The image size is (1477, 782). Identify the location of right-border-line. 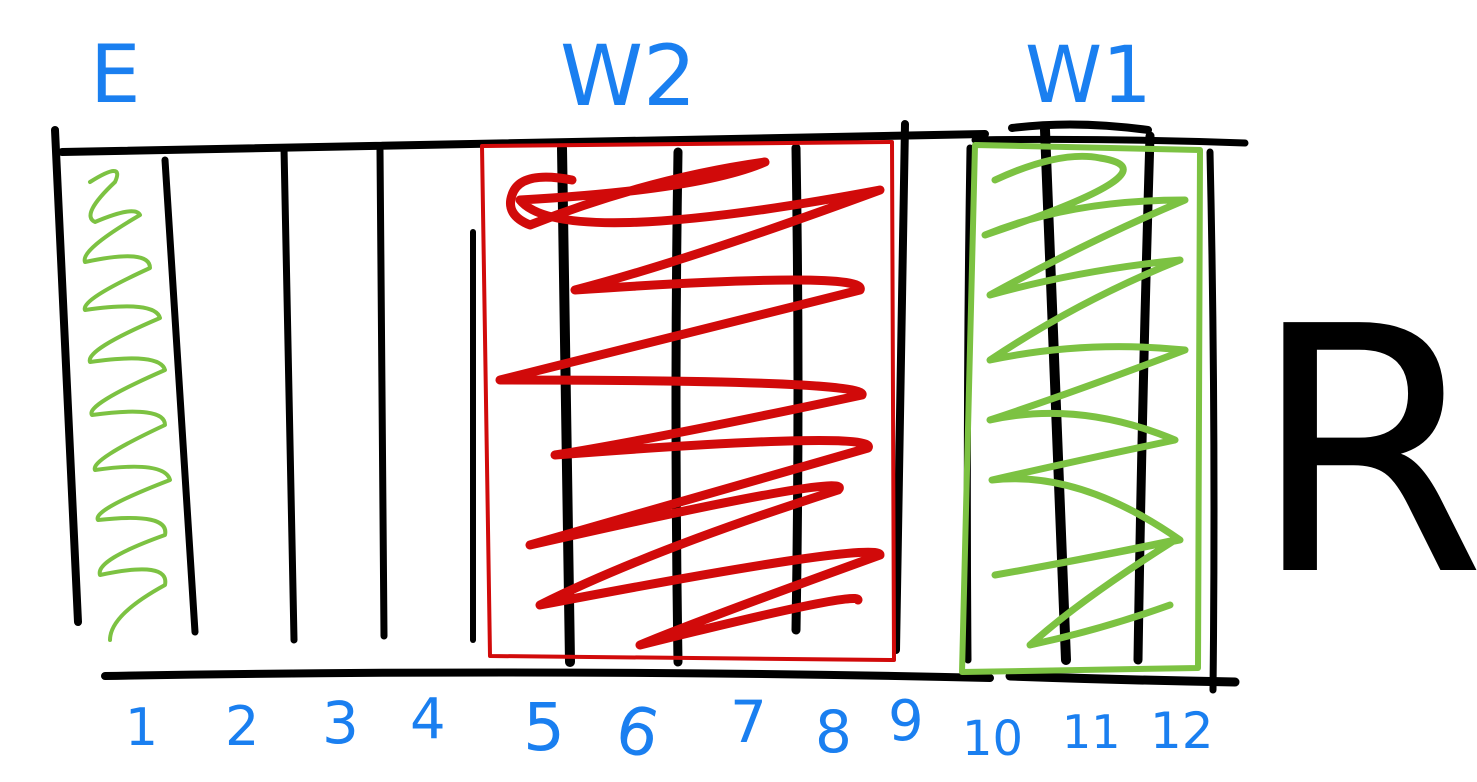
(1212, 421).